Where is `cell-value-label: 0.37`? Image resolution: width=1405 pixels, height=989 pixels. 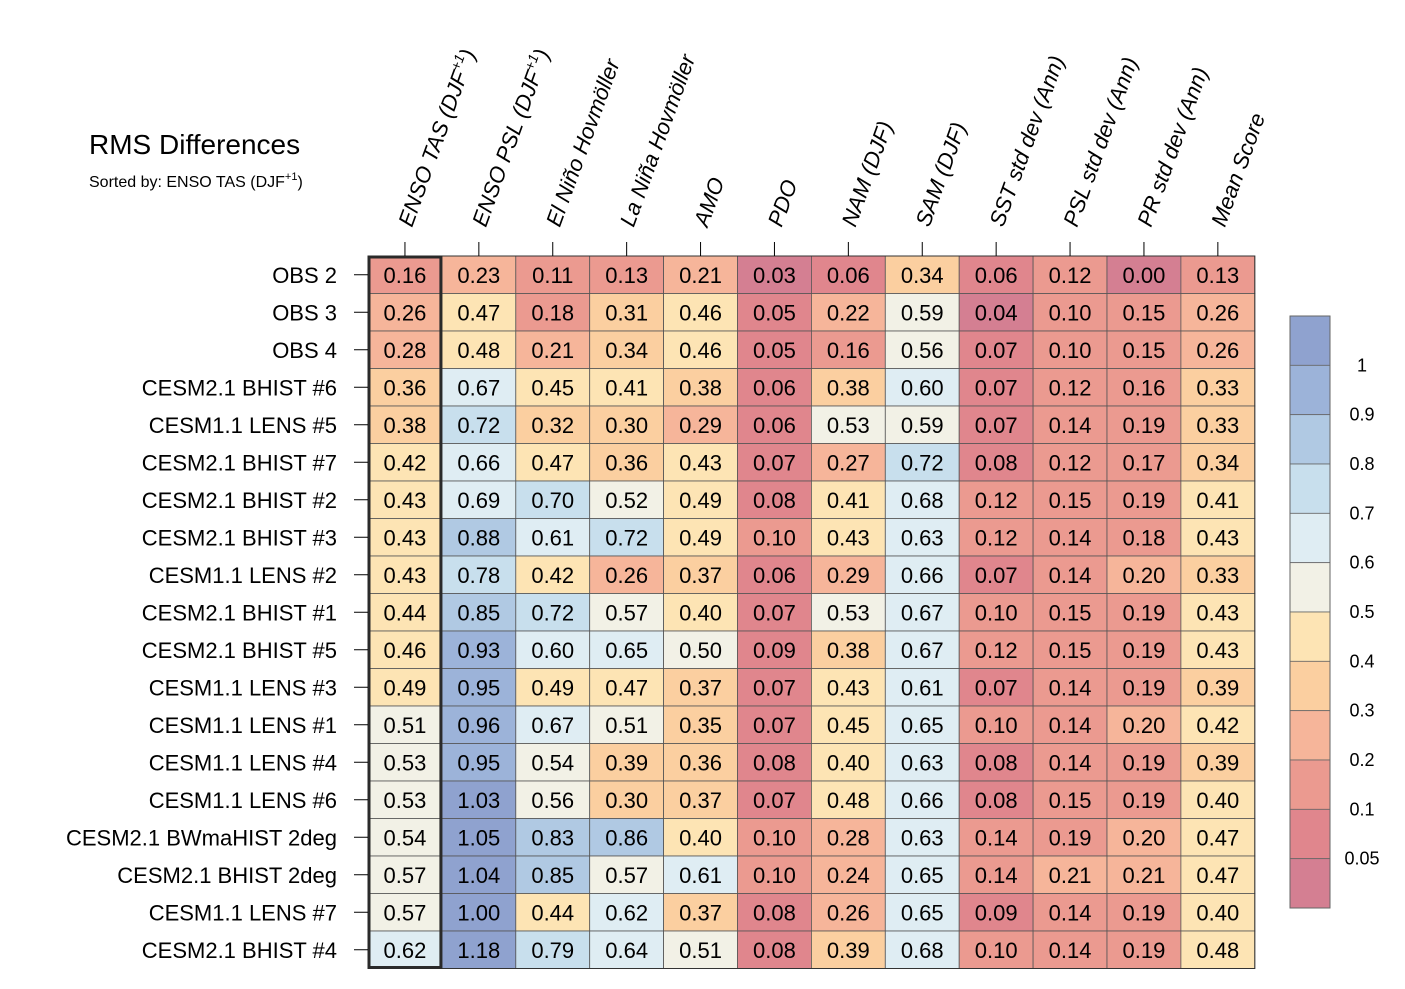
cell-value-label: 0.37 is located at coordinates (700, 800).